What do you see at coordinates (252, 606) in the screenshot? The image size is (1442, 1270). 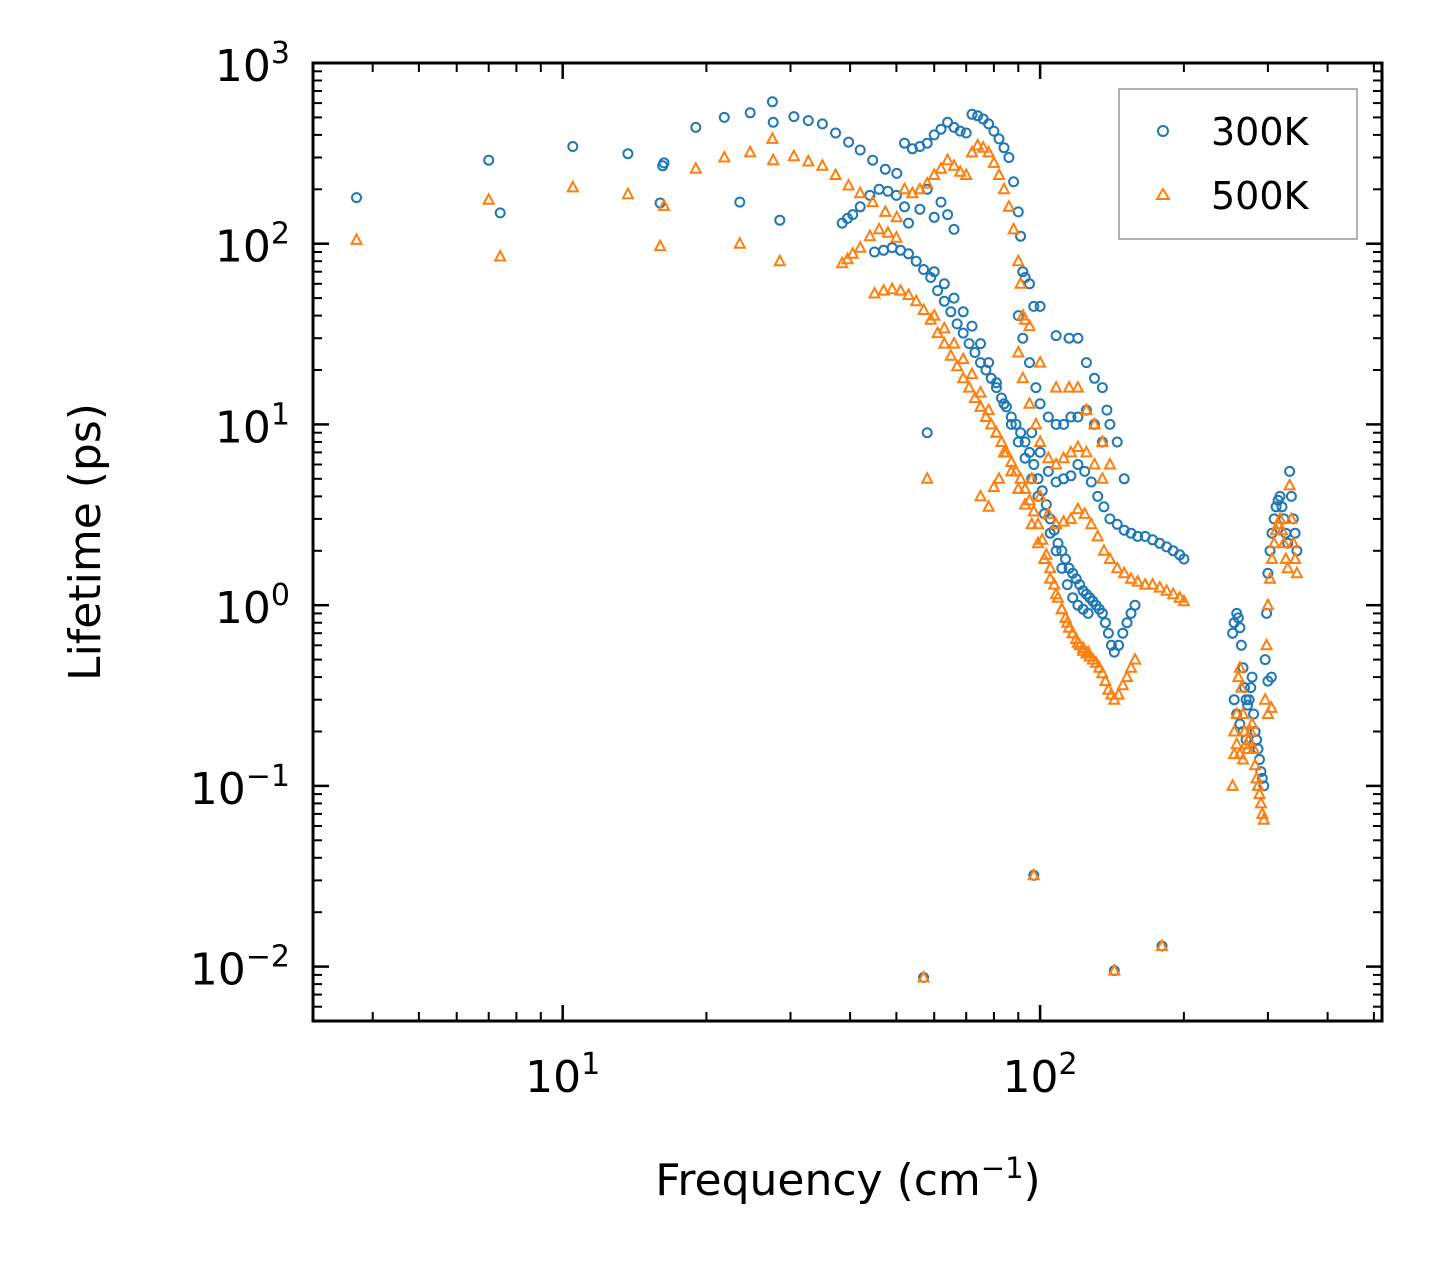 I see `y-tick-label: 100` at bounding box center [252, 606].